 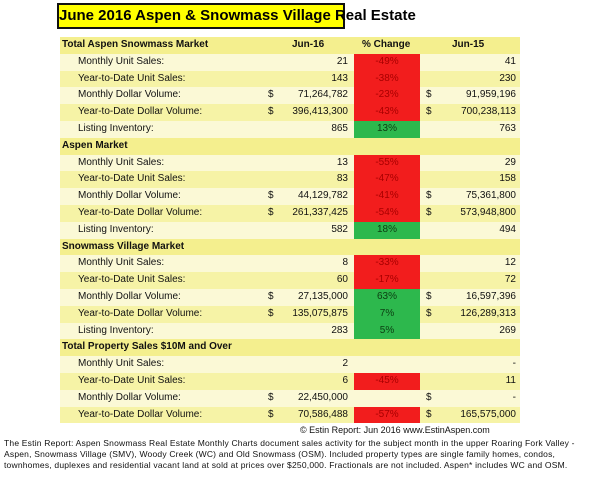 I want to click on change-cell: 13%, so click(x=387, y=129).